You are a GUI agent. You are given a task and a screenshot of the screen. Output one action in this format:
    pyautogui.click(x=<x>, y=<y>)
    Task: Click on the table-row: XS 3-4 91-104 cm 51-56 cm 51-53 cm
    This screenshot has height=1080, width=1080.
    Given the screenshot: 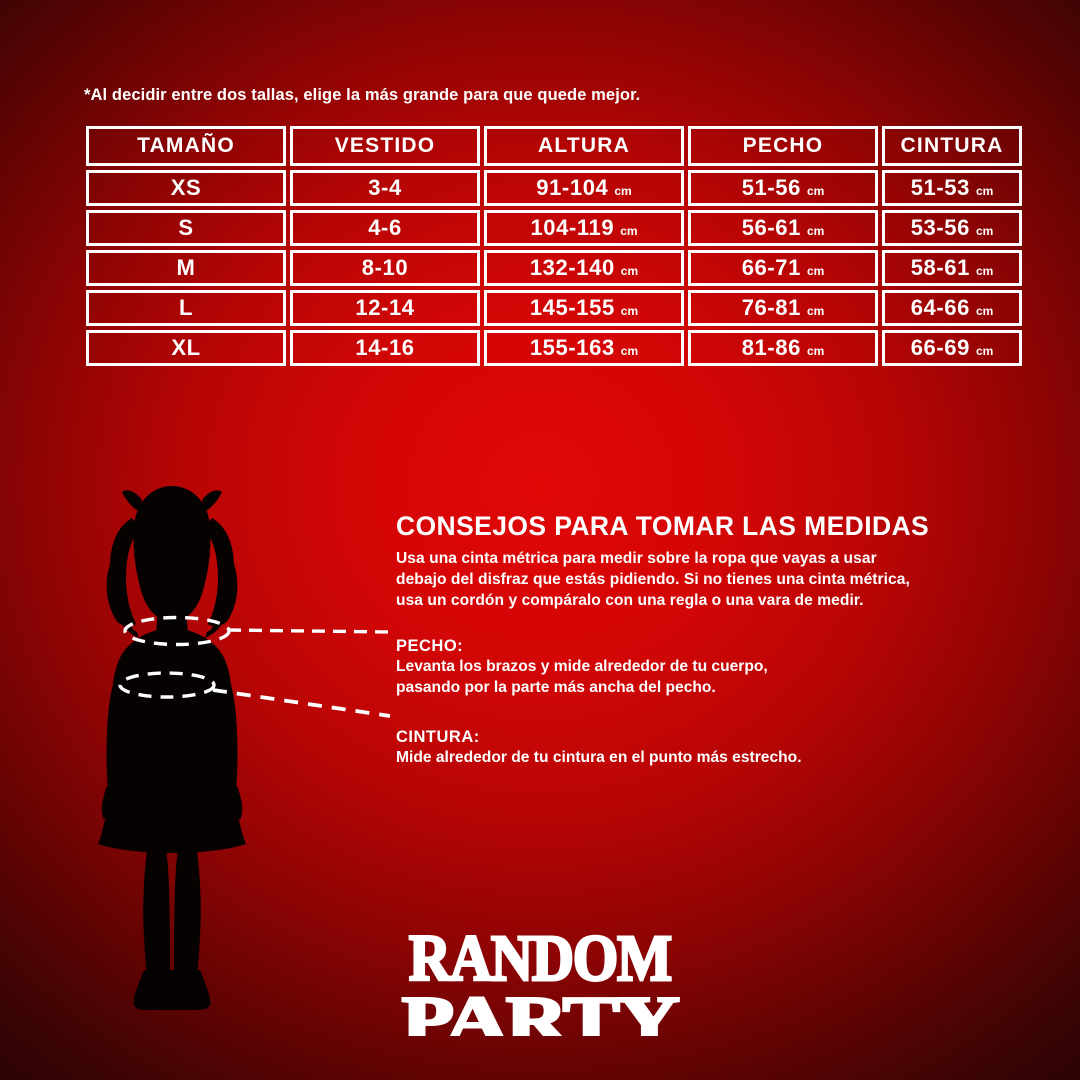 What is the action you would take?
    pyautogui.click(x=554, y=188)
    